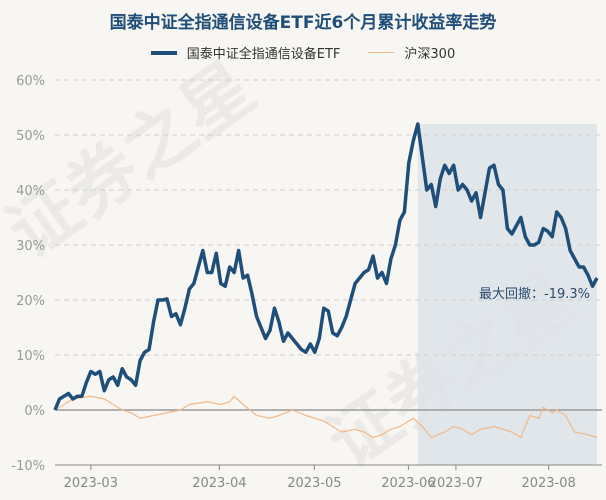 The image size is (606, 500). I want to click on x-tick-label: 2023-06, so click(408, 483).